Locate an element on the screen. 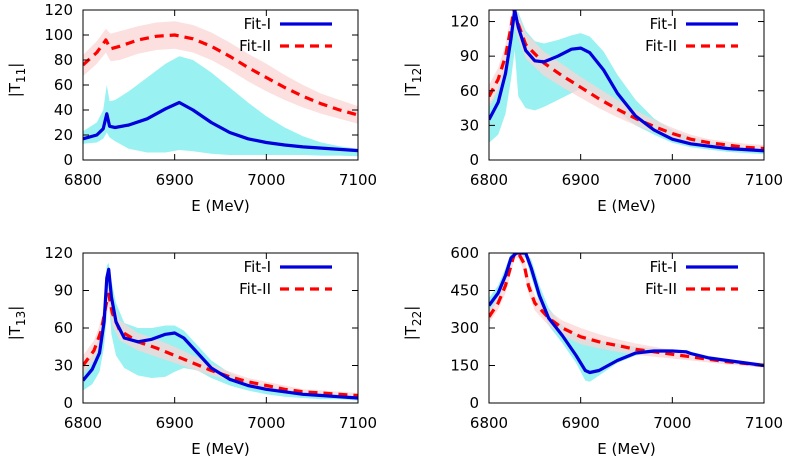 The image size is (789, 466). y-tick-label: 300 is located at coordinates (464, 328).